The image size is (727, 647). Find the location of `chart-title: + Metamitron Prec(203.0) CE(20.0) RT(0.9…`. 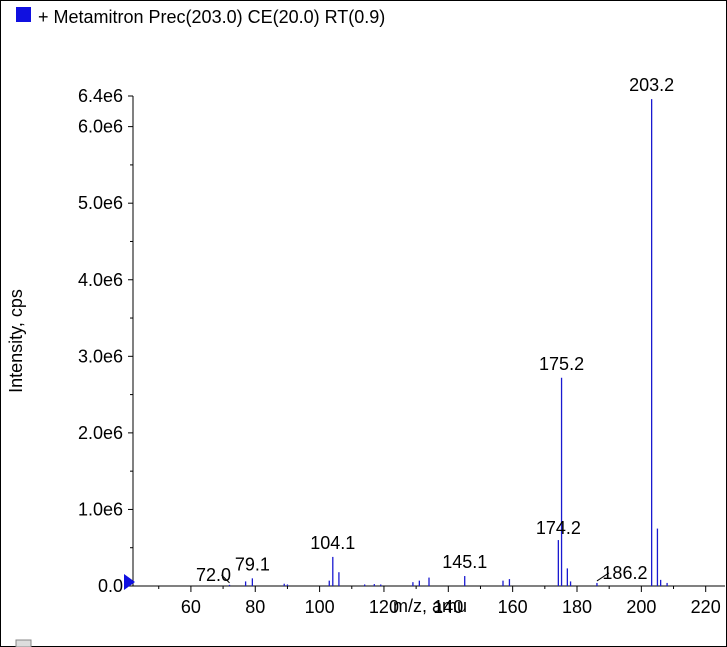

chart-title: + Metamitron Prec(203.0) CE(20.0) RT(0.9… is located at coordinates (211, 17).